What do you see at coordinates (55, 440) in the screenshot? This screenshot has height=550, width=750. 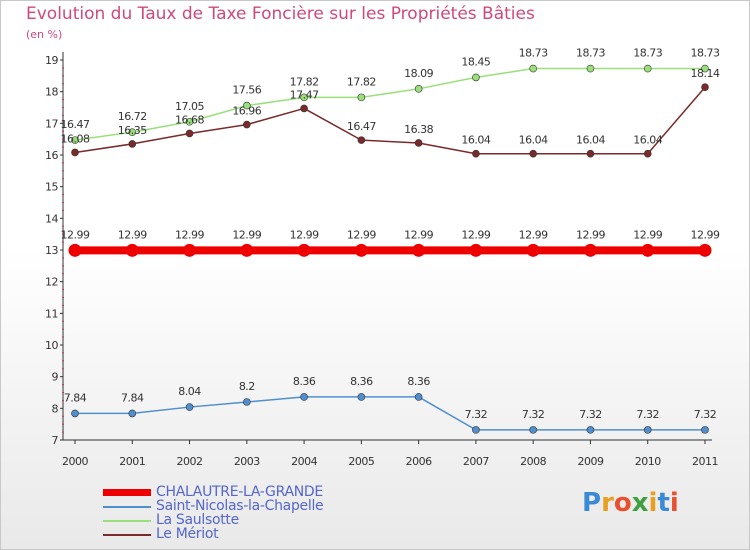 I see `y-tick-label: 7` at bounding box center [55, 440].